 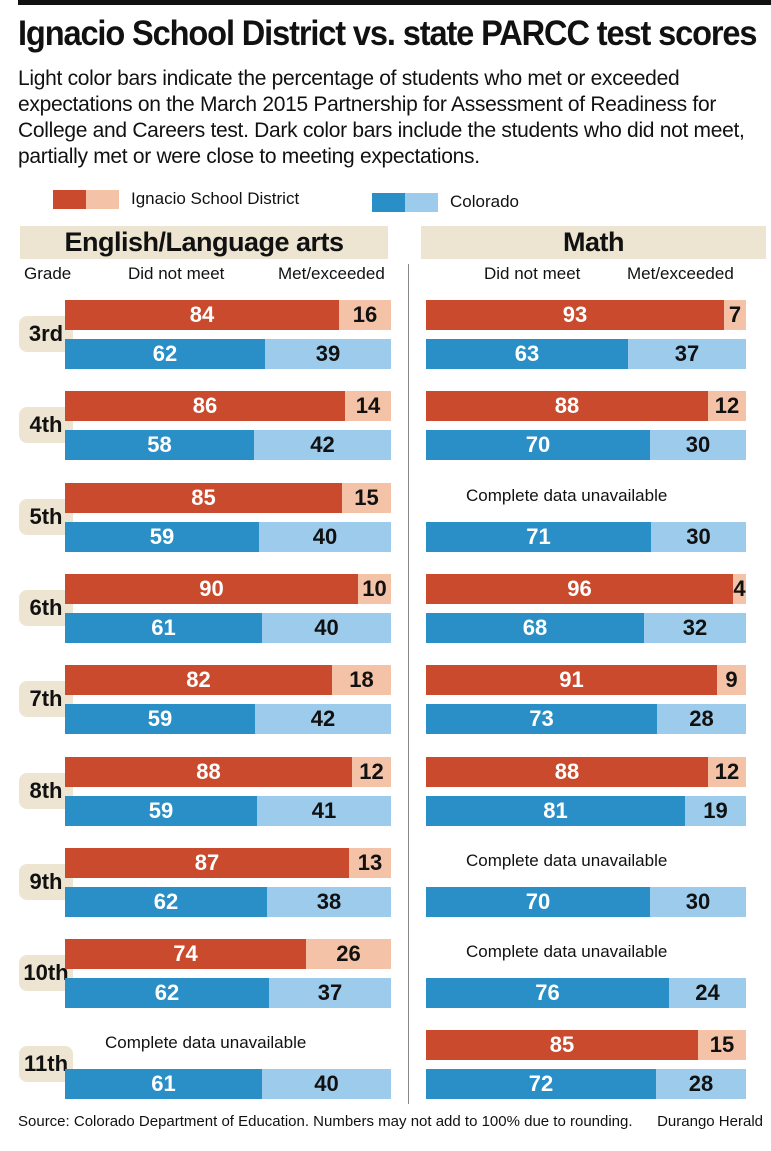 I want to click on grade-label: 9th, so click(x=46, y=881).